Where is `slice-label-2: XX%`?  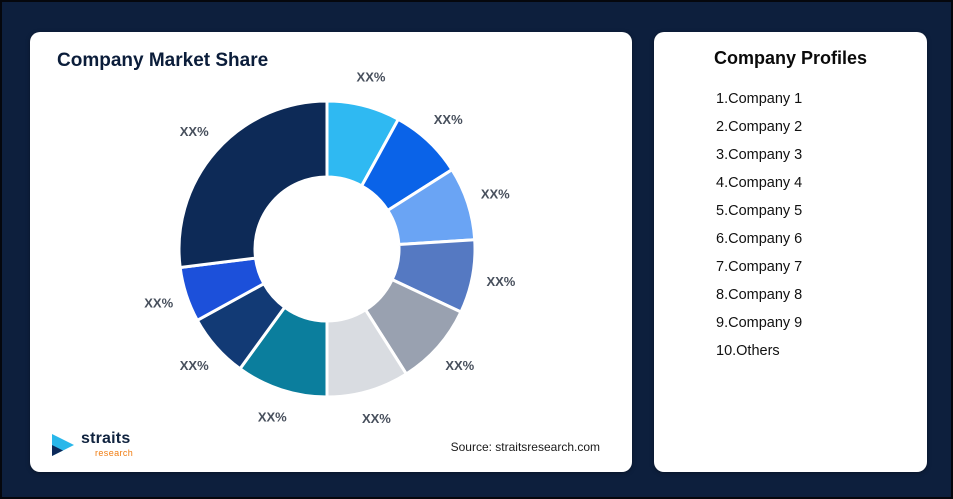
slice-label-2: XX% is located at coordinates (448, 119).